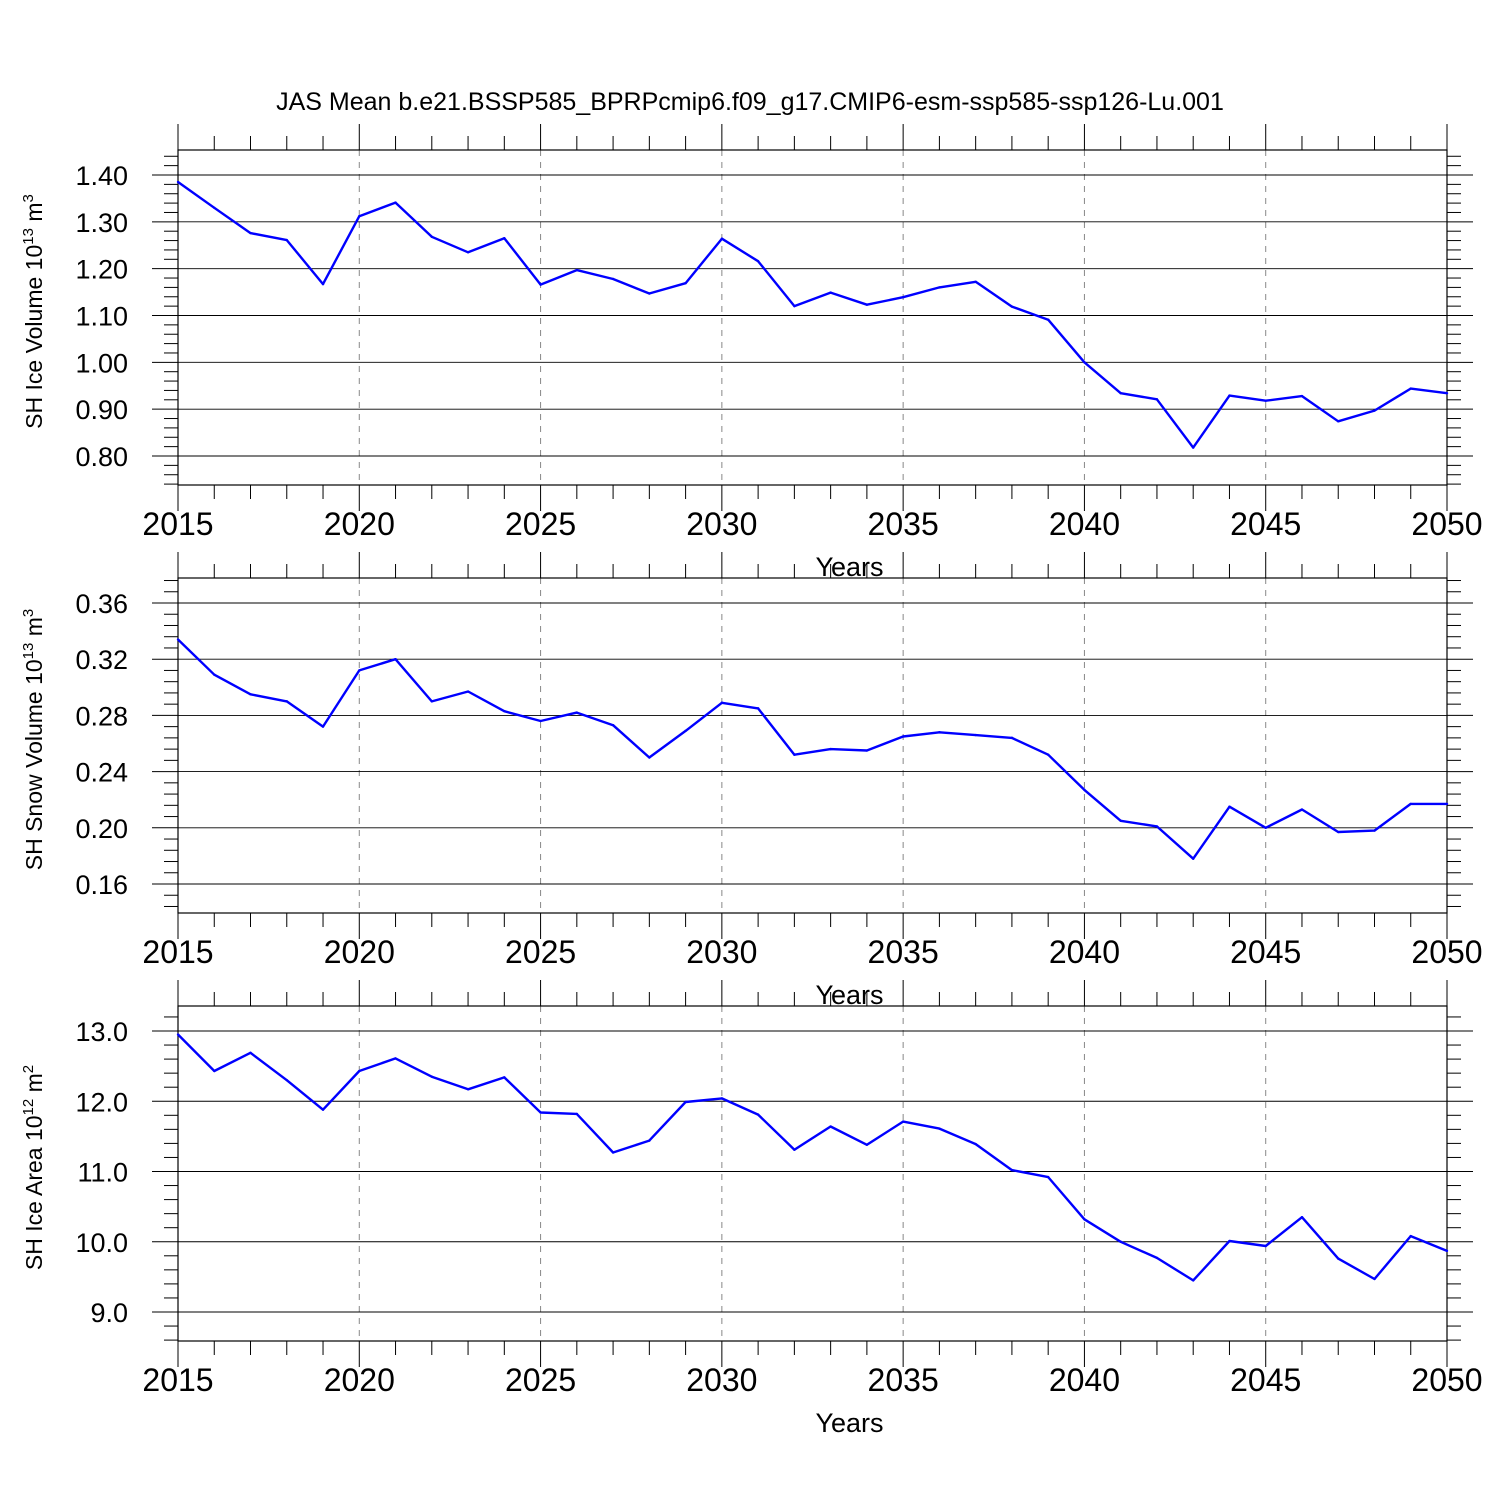  Describe the element at coordinates (101, 270) in the screenshot. I see `y-tick-label: 1.20` at that location.